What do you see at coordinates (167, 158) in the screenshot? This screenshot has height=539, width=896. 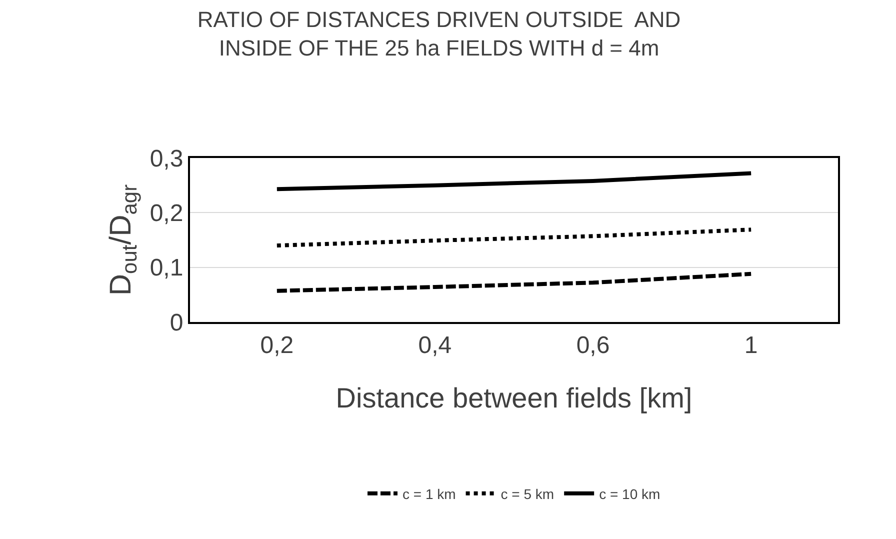 I see `y-tick-label: 0,3` at bounding box center [167, 158].